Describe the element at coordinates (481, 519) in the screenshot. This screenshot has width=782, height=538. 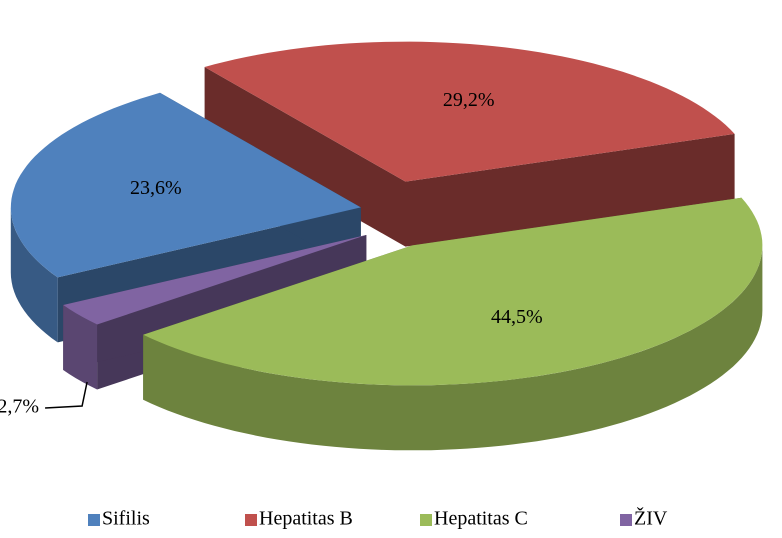
I see `legend-label: Hepatitas C` at that location.